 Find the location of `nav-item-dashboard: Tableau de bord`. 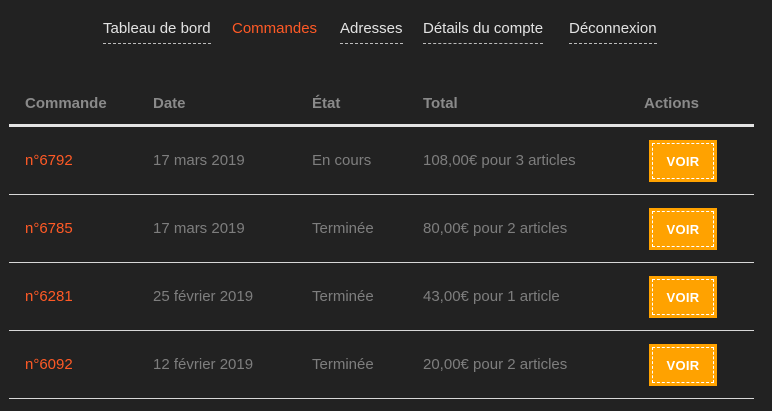

nav-item-dashboard: Tableau de bord is located at coordinates (157, 31).